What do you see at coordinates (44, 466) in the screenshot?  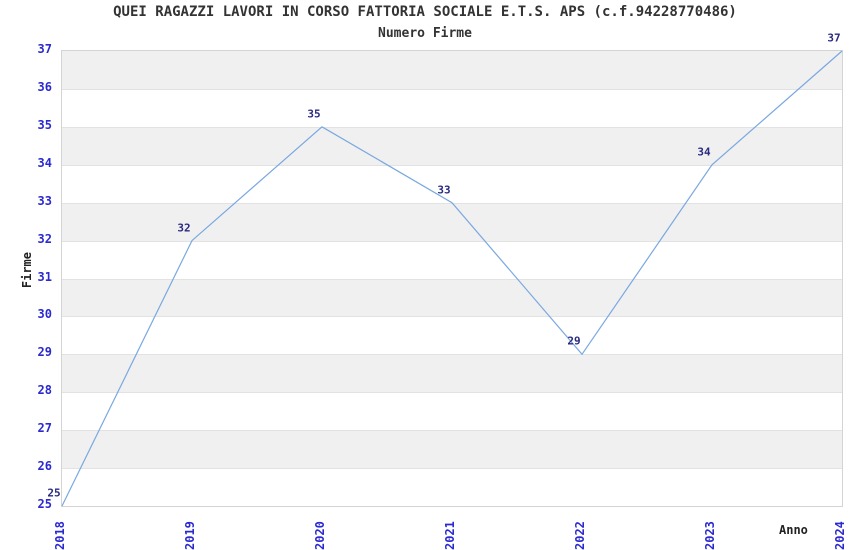 I see `y-tick-label: 26` at bounding box center [44, 466].